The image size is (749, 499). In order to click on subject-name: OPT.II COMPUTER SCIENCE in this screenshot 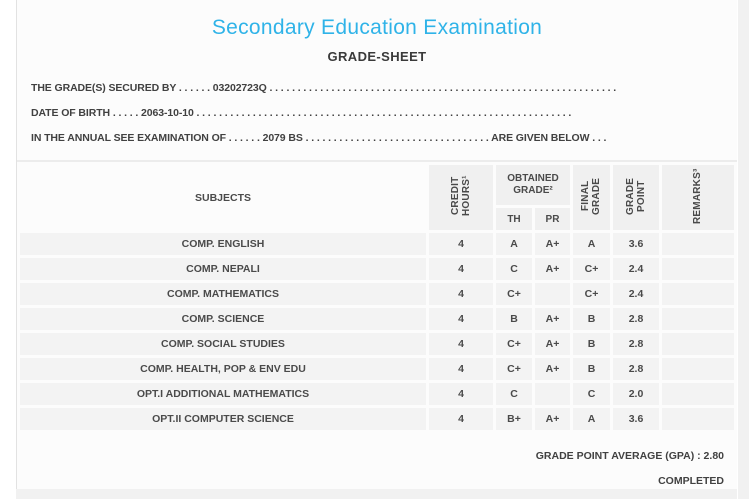, I will do `click(223, 419)`.